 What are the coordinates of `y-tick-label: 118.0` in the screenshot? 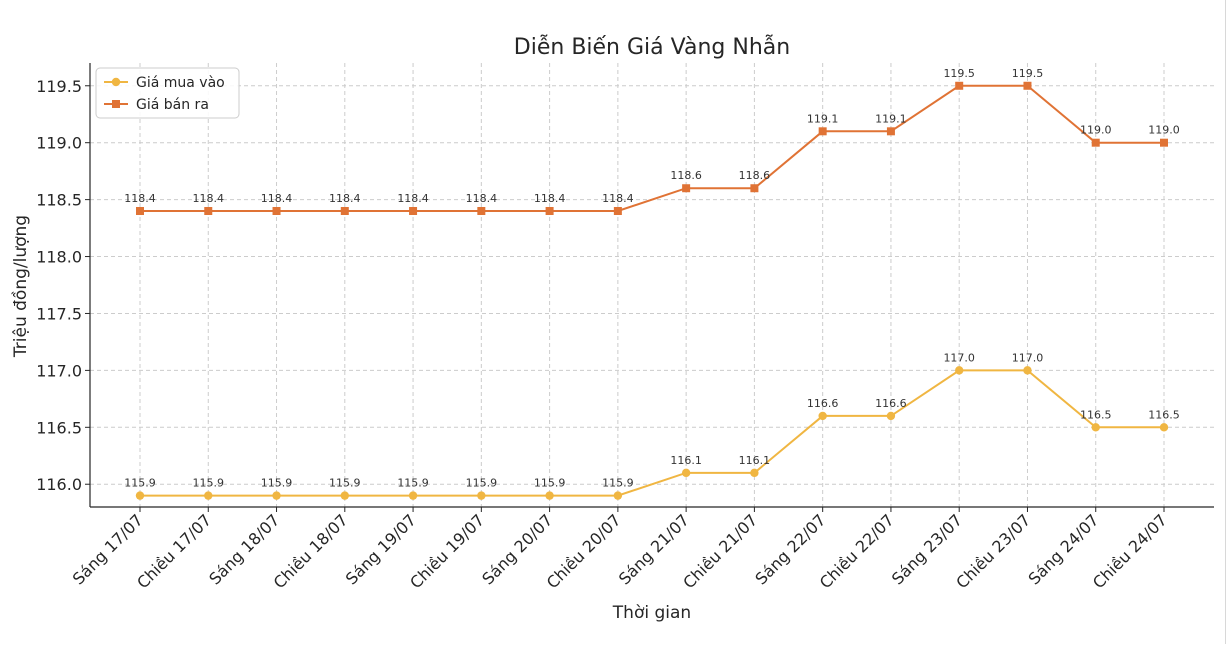 It's located at (59, 257).